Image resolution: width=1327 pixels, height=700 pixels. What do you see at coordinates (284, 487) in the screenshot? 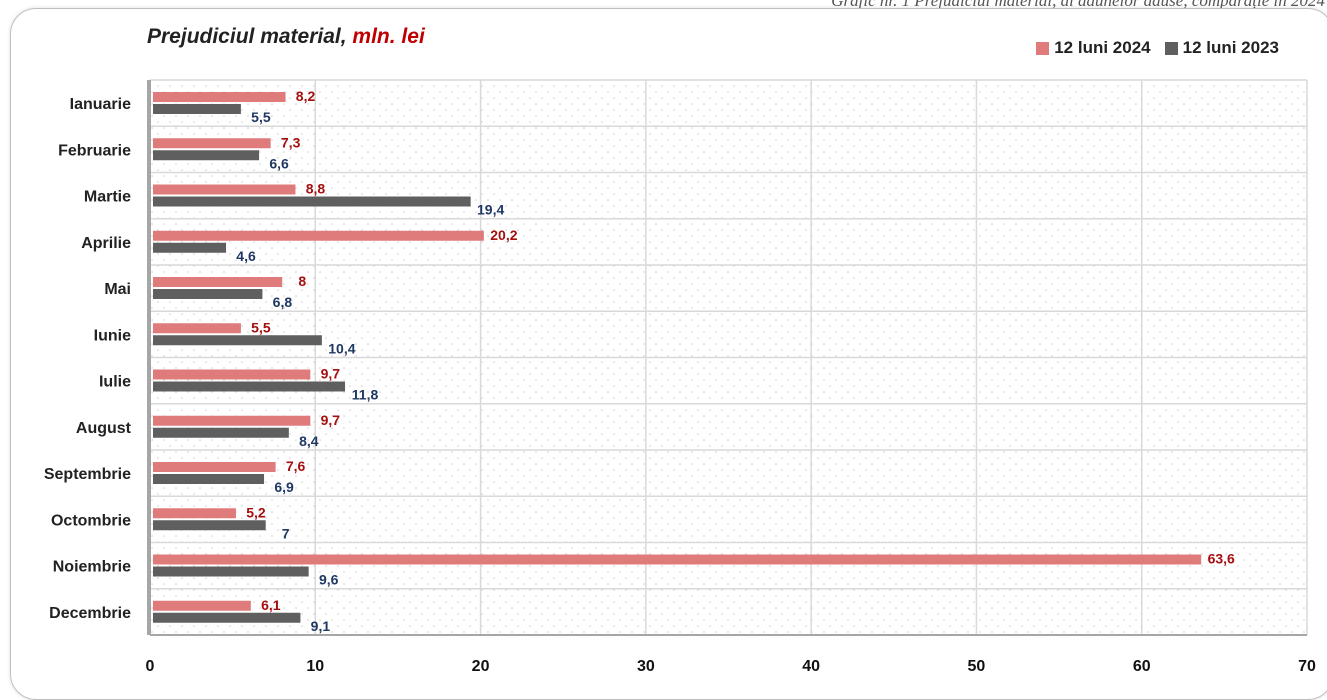
I see `data-label-2023: 6,9` at bounding box center [284, 487].